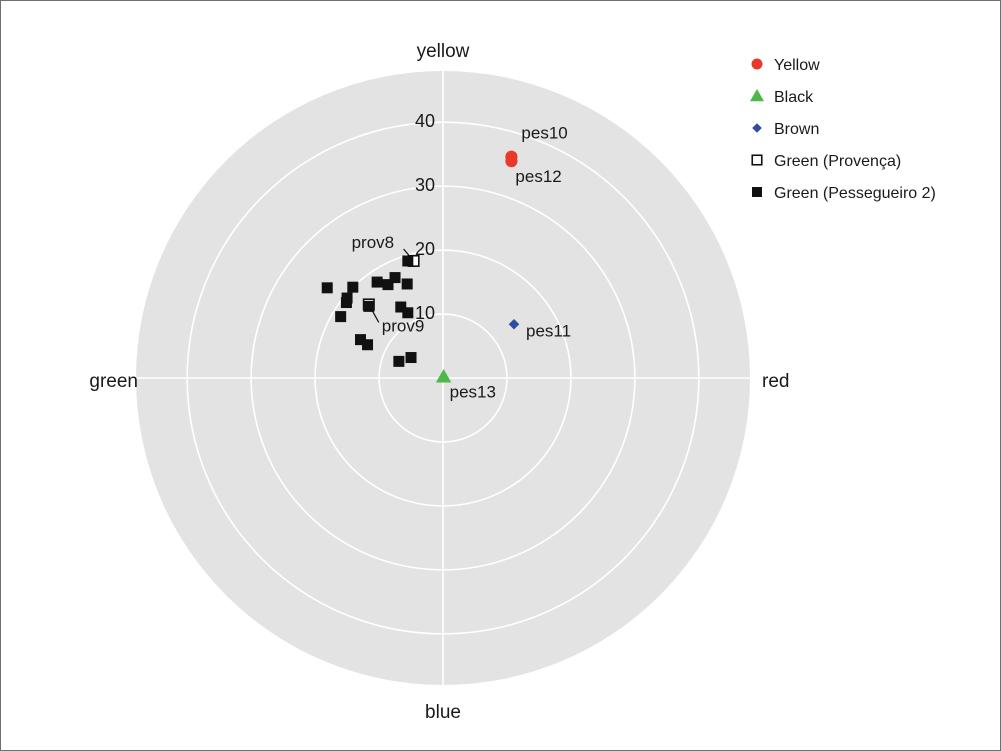 Image resolution: width=1001 pixels, height=751 pixels. What do you see at coordinates (473, 392) in the screenshot?
I see `point-label-pes13: pes13` at bounding box center [473, 392].